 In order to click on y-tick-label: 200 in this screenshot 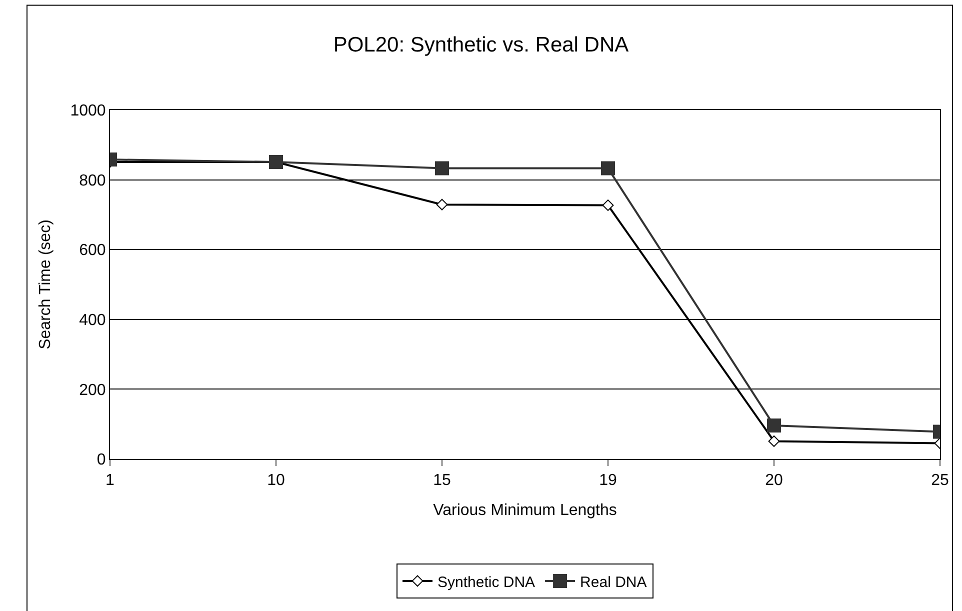, I will do `click(92, 390)`.